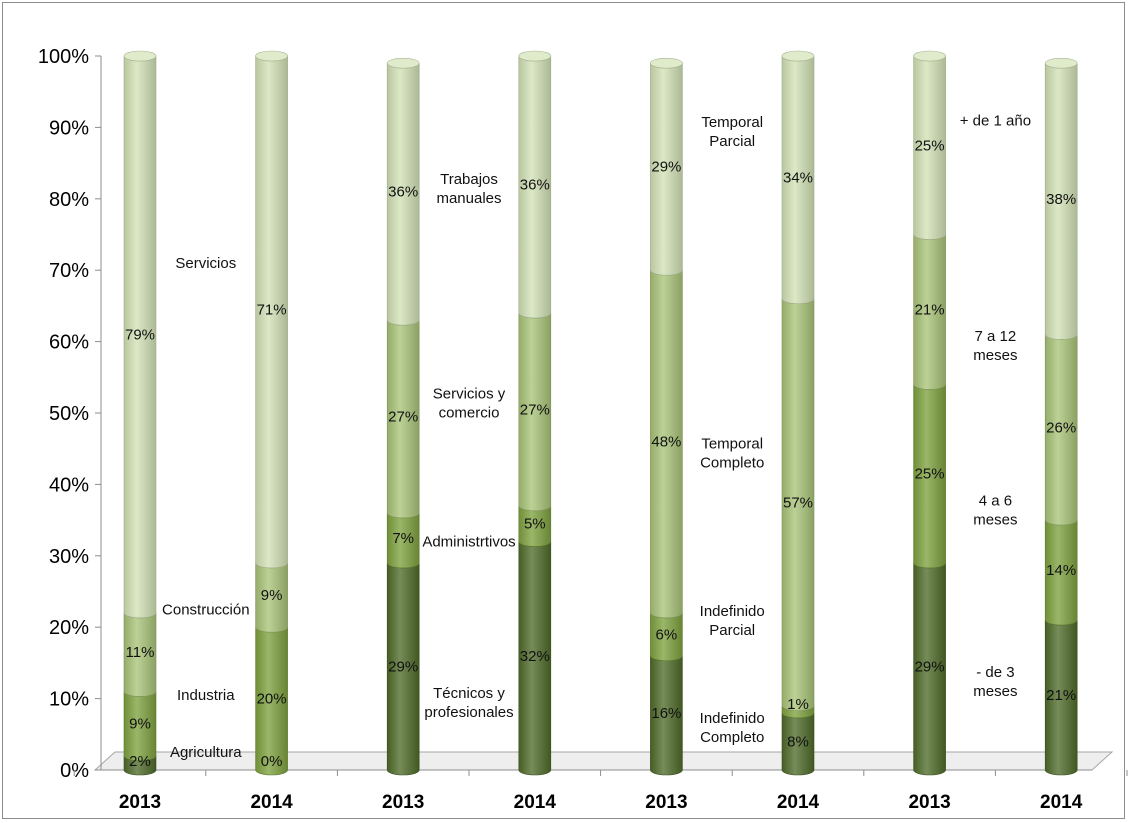 The height and width of the screenshot is (823, 1129). What do you see at coordinates (995, 672) in the screenshot?
I see `annotation-line: - de 3` at bounding box center [995, 672].